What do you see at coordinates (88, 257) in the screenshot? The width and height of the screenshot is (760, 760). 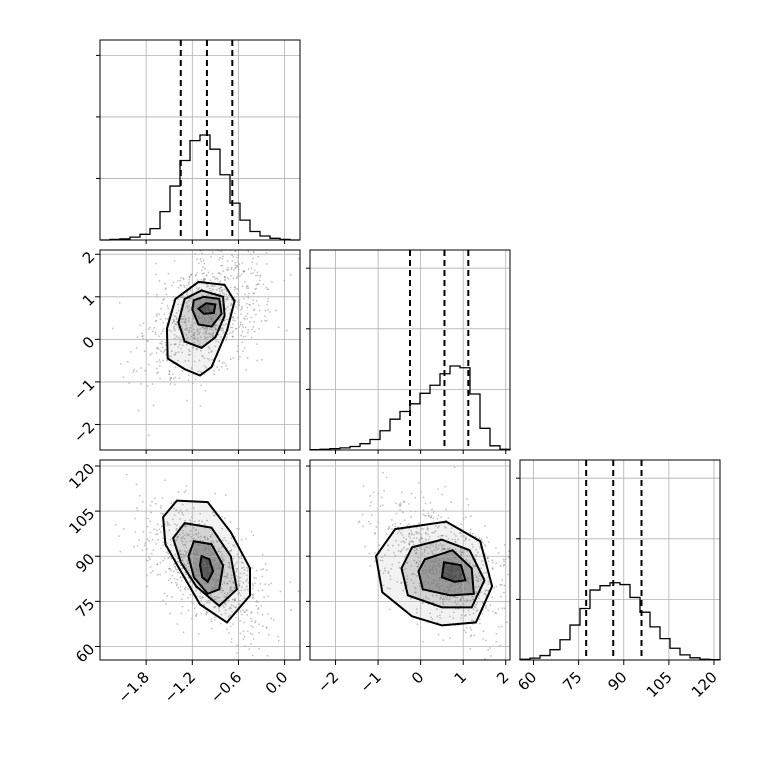 I see `ytick-label-1-4: 2` at bounding box center [88, 257].